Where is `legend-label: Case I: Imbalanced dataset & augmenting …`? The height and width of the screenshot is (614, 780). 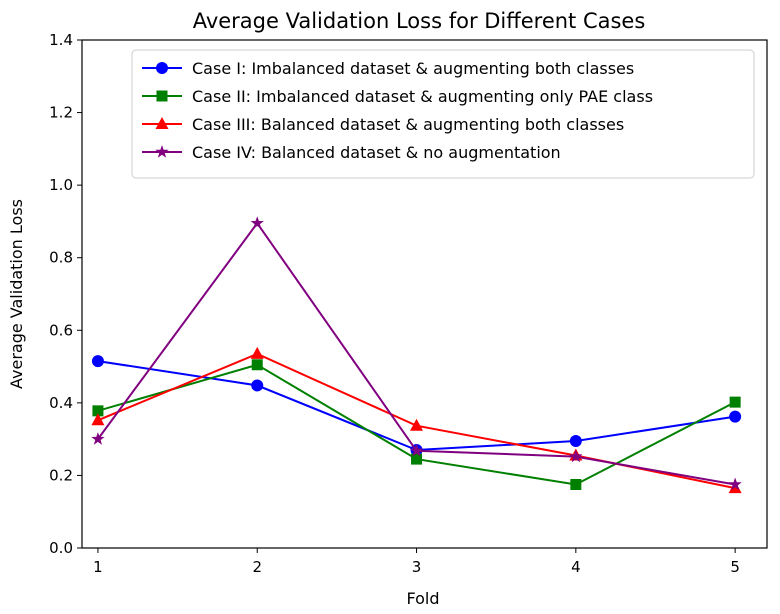
legend-label: Case I: Imbalanced dataset & augmenting … is located at coordinates (413, 68).